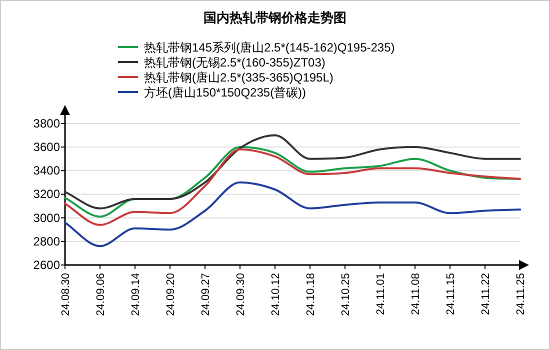 The width and height of the screenshot is (550, 350). What do you see at coordinates (451, 294) in the screenshot?
I see `x-tick-label: 24.11.15` at bounding box center [451, 294].